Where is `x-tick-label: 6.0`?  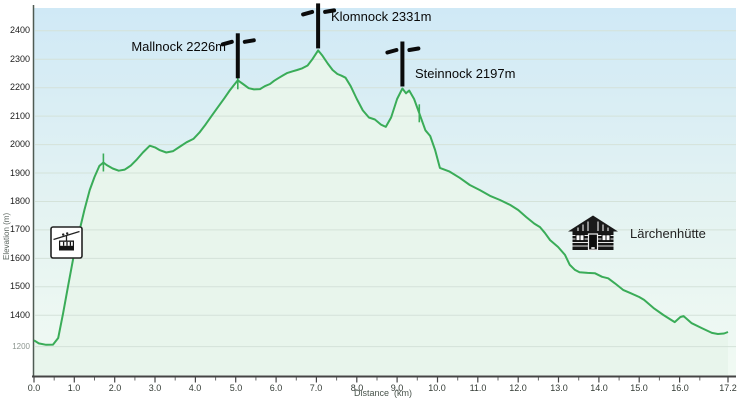
x-tick-label: 6.0 is located at coordinates (276, 388).